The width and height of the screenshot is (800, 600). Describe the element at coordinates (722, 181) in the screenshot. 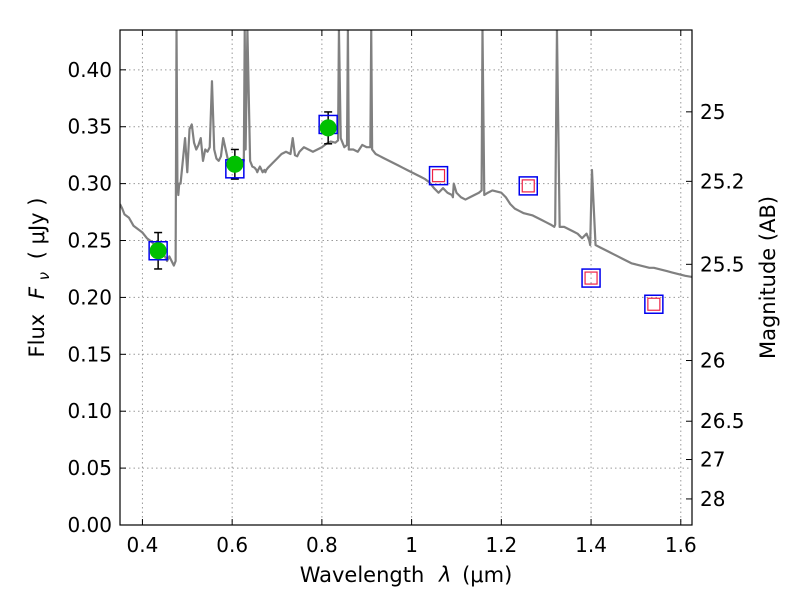

I see `mag-tick-label: 25.2` at that location.